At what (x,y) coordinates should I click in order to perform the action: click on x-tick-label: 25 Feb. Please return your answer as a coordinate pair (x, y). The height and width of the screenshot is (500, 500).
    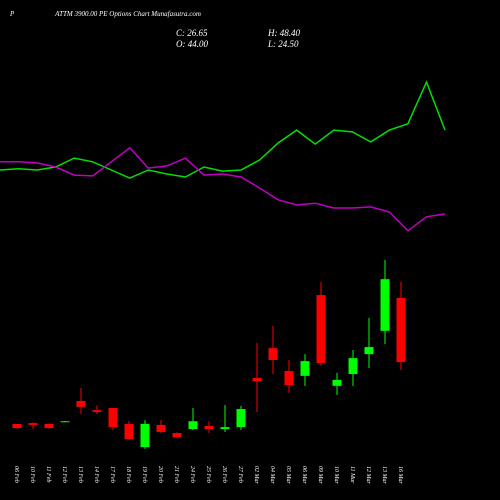
    Looking at the image, I should click on (208, 474).